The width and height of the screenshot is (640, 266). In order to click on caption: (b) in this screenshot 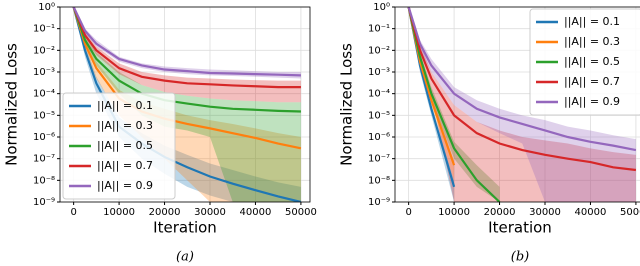, I will do `click(520, 257)`.